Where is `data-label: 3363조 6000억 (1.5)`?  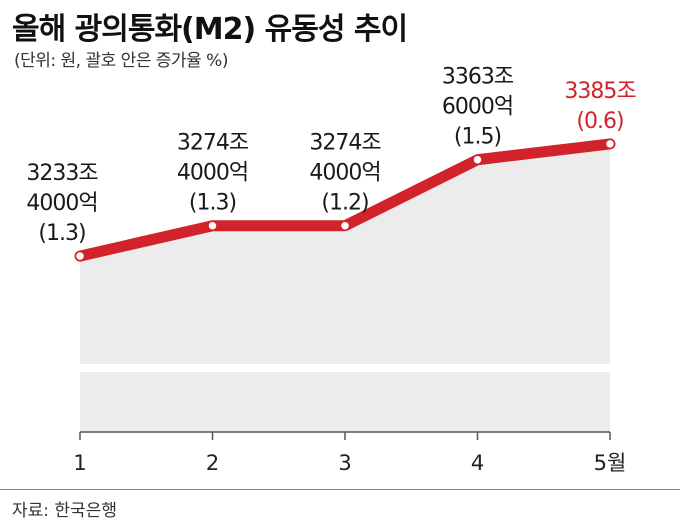 data-label: 3363조 6000억 (1.5) is located at coordinates (478, 107).